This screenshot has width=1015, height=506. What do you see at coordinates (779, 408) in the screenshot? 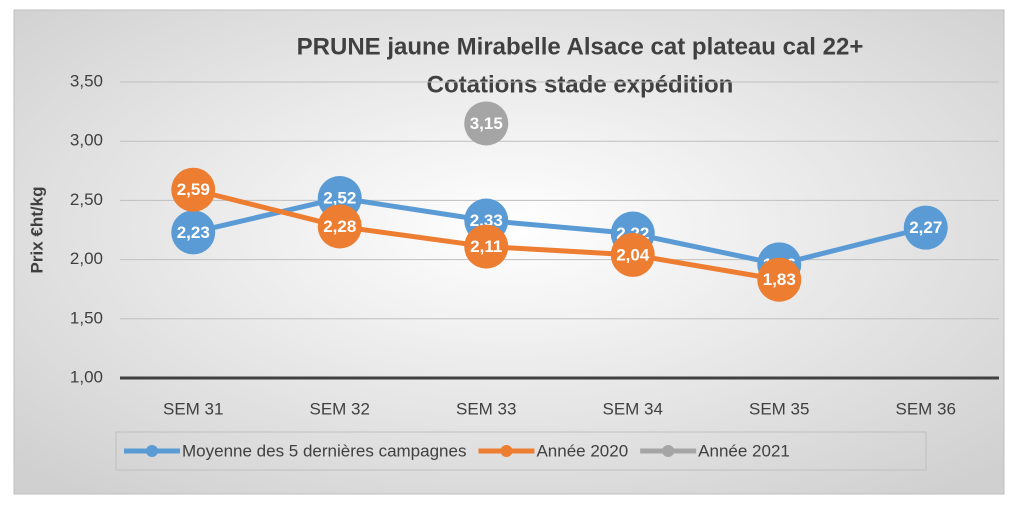
I see `x-tick-label: SEM 35` at bounding box center [779, 408].